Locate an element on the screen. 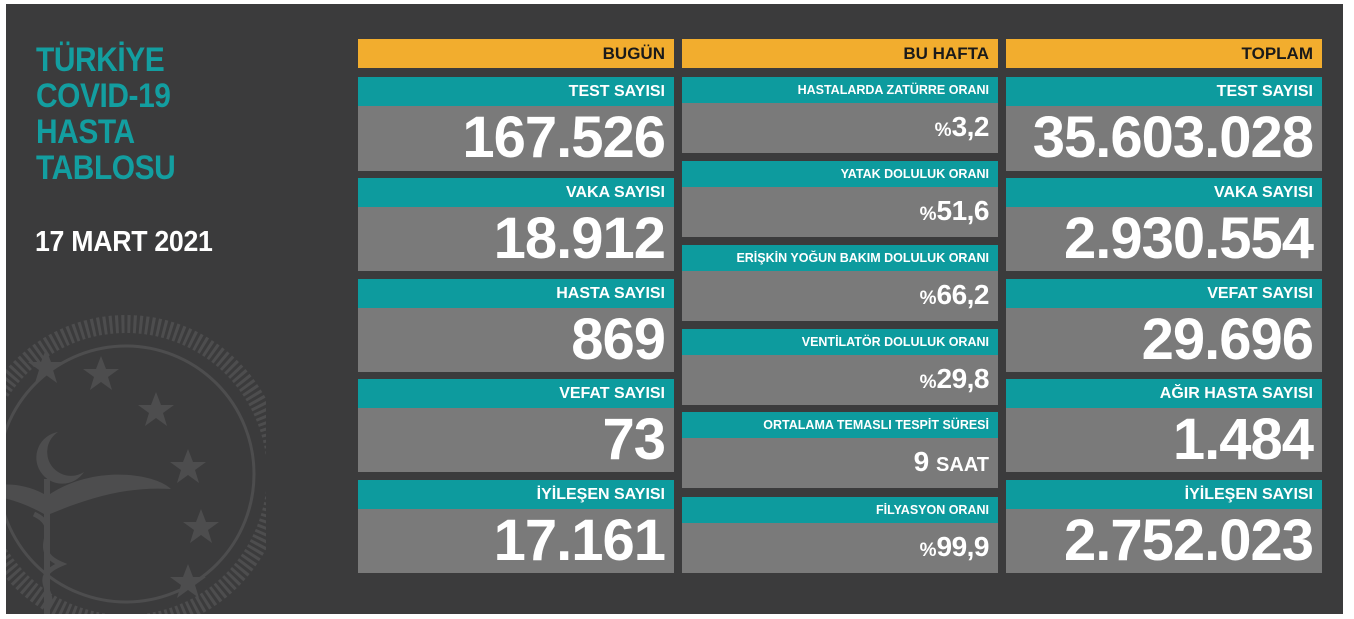  today-death-card: VEFAT SAYISI 73 is located at coordinates (516, 425).